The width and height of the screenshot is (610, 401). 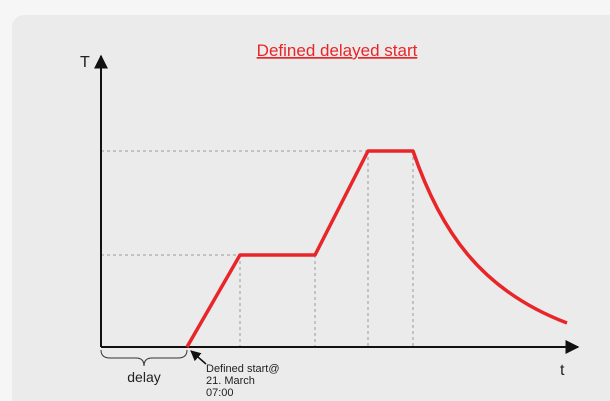 What do you see at coordinates (230, 381) in the screenshot?
I see `annotation-line: 21. March` at bounding box center [230, 381].